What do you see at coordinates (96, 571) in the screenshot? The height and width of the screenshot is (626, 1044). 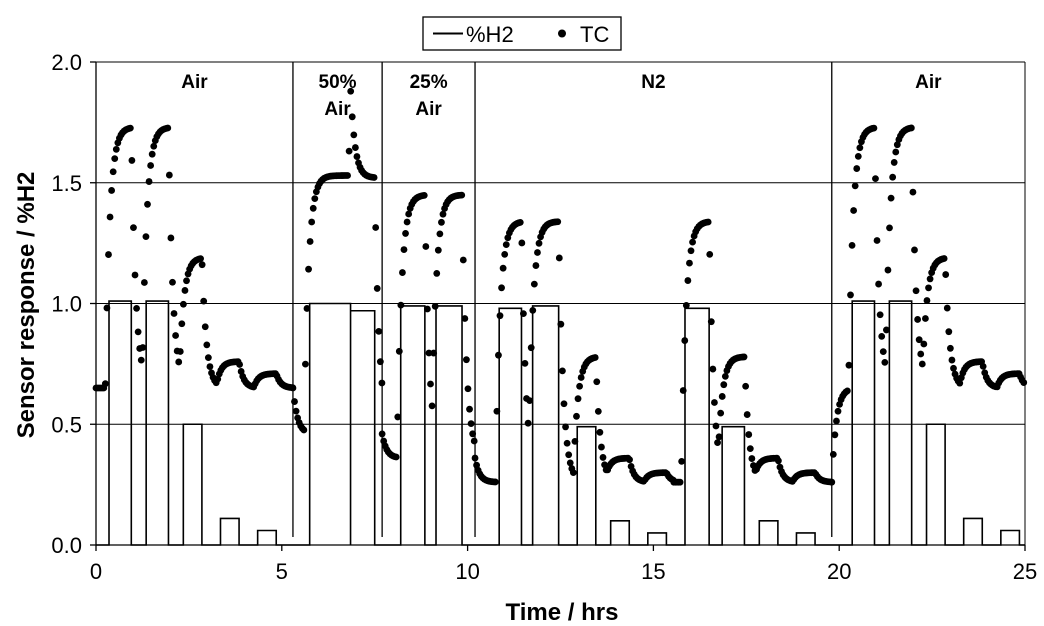 I see `x-tick-label: 0` at bounding box center [96, 571].